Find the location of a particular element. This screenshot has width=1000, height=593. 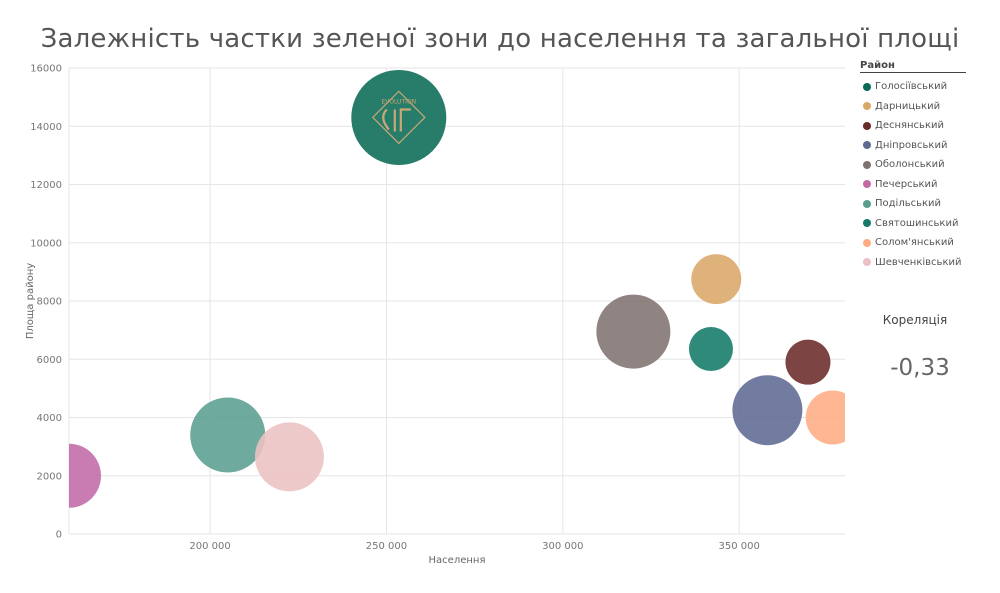

legend-item-5: Оболонський is located at coordinates (925, 165).